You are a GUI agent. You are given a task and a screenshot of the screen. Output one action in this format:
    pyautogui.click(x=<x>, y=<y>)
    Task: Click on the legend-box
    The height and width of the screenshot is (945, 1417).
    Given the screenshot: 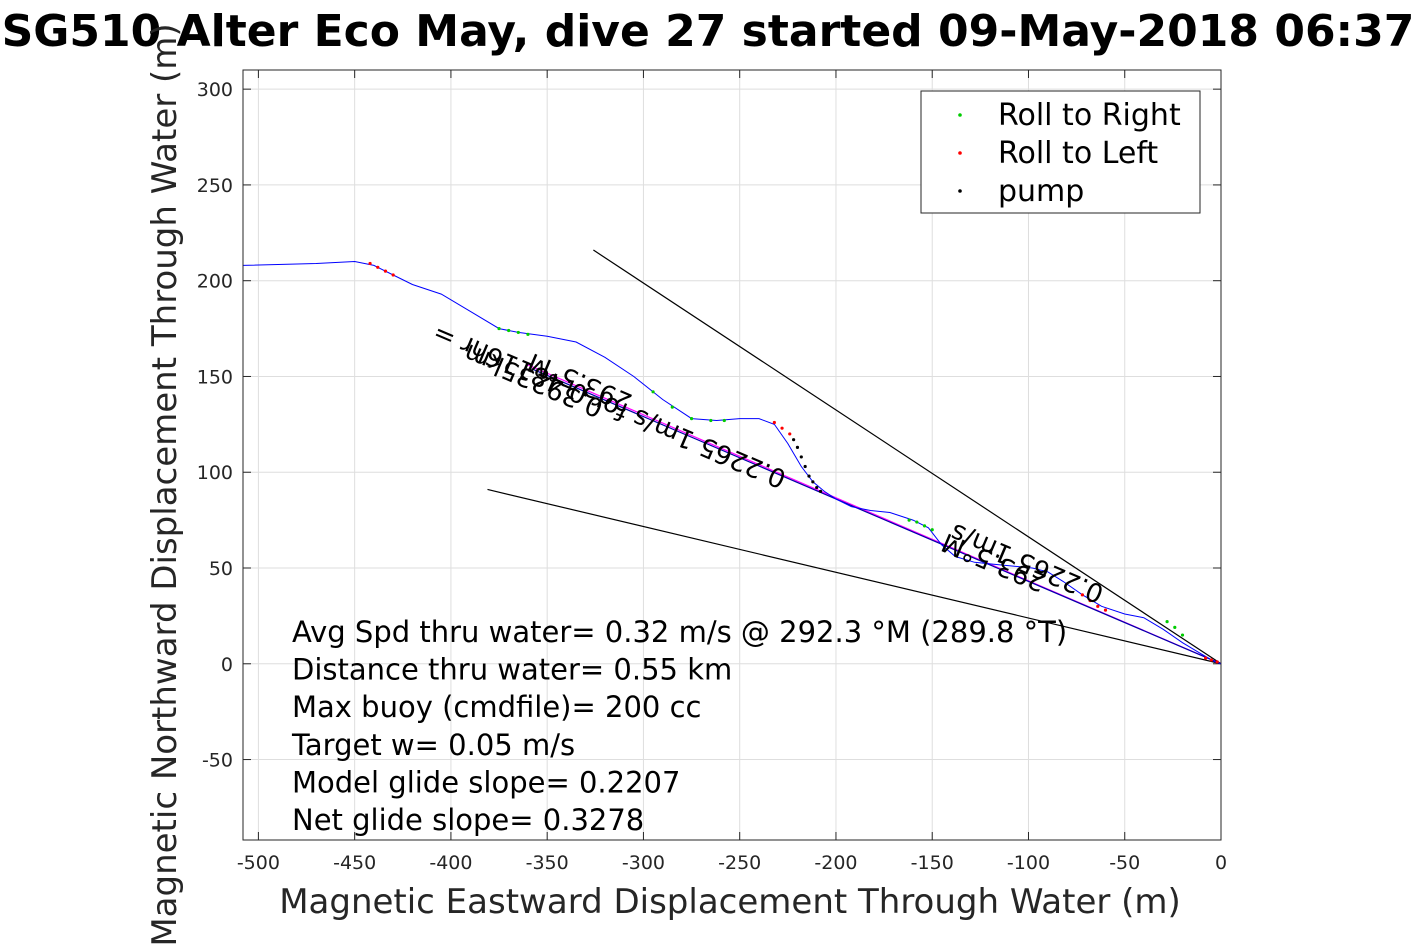 What is the action you would take?
    pyautogui.click(x=1060, y=152)
    